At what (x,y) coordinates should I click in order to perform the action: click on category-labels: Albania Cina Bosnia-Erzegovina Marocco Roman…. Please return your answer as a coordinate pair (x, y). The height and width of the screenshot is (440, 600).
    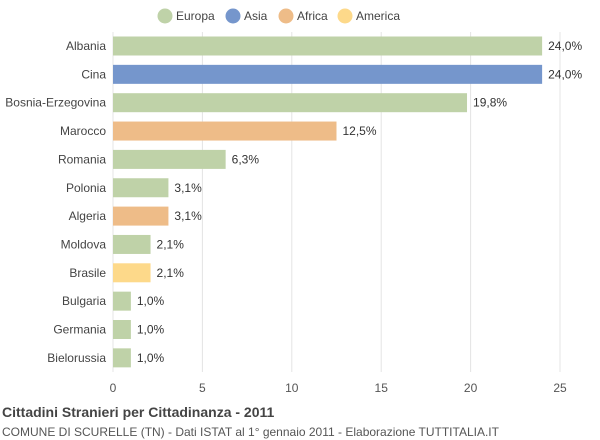
    Looking at the image, I should click on (55, 202).